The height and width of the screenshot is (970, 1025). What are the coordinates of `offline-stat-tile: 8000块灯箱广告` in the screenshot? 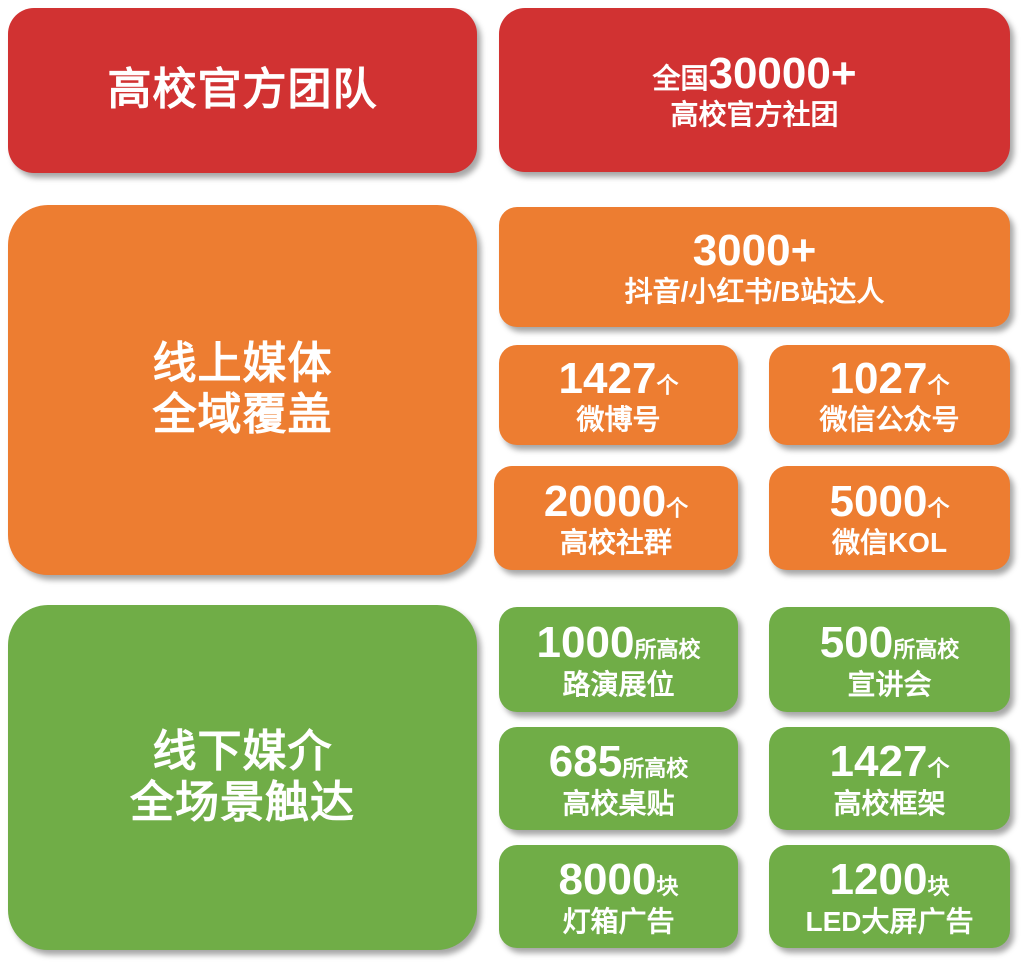 It's located at (618, 896).